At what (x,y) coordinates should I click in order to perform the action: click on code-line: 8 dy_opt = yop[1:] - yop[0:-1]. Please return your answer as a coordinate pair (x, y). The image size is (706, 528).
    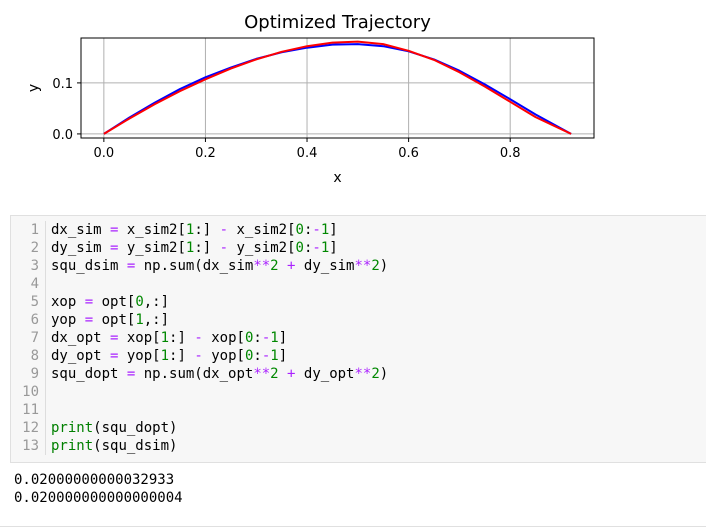
    Looking at the image, I should click on (149, 356).